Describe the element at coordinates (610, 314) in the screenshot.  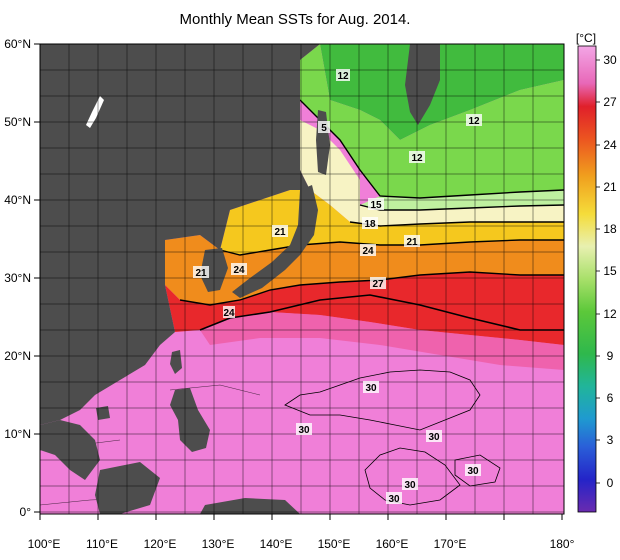
I see `colorbar-tick-12: 12` at that location.